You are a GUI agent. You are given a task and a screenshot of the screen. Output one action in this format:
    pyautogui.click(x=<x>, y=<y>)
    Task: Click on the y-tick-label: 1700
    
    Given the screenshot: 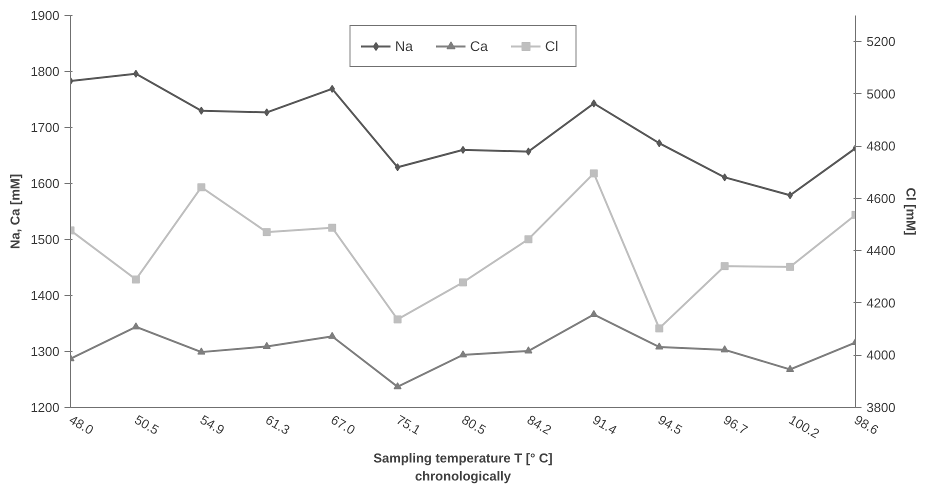 What is the action you would take?
    pyautogui.click(x=45, y=127)
    